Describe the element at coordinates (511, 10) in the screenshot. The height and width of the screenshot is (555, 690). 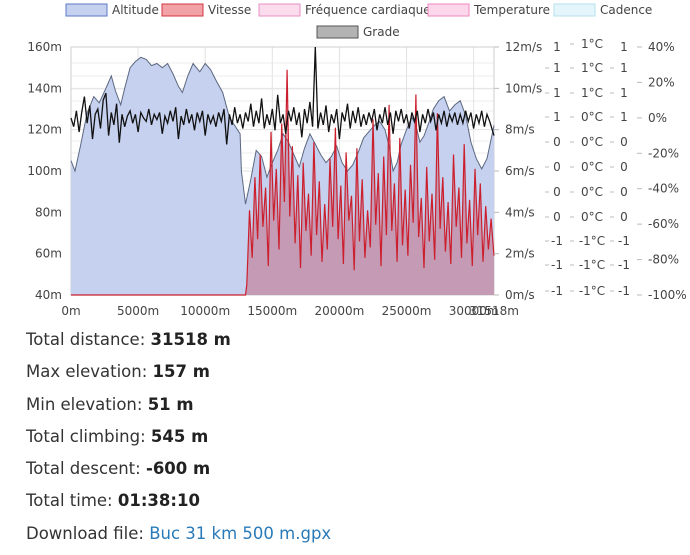
I see `legend-label: Temperature` at that location.